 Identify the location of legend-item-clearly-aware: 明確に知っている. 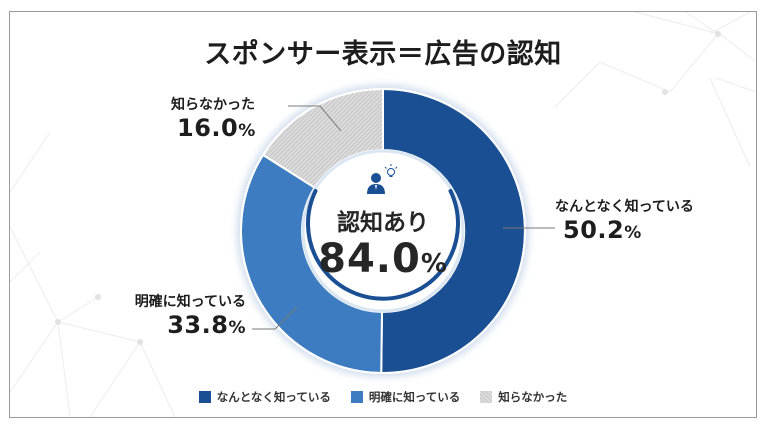
(405, 397).